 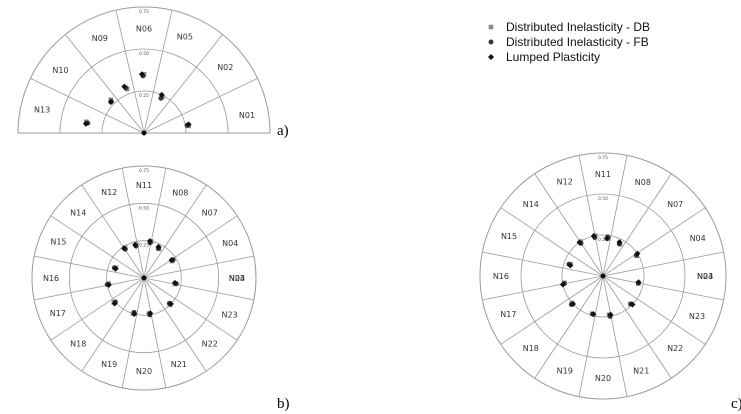 I want to click on sector-label: N17, so click(x=508, y=314).